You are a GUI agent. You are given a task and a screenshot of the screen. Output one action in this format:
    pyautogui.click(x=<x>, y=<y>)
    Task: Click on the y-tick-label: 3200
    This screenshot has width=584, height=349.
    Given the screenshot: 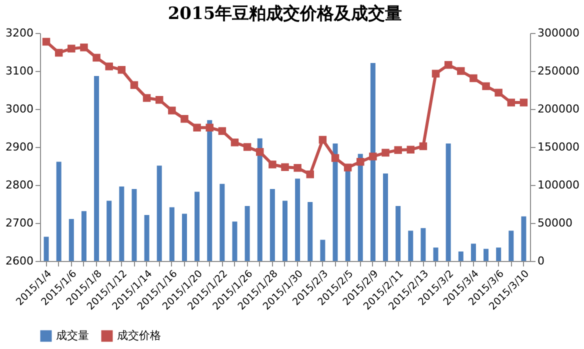 What is the action you would take?
    pyautogui.click(x=20, y=33)
    